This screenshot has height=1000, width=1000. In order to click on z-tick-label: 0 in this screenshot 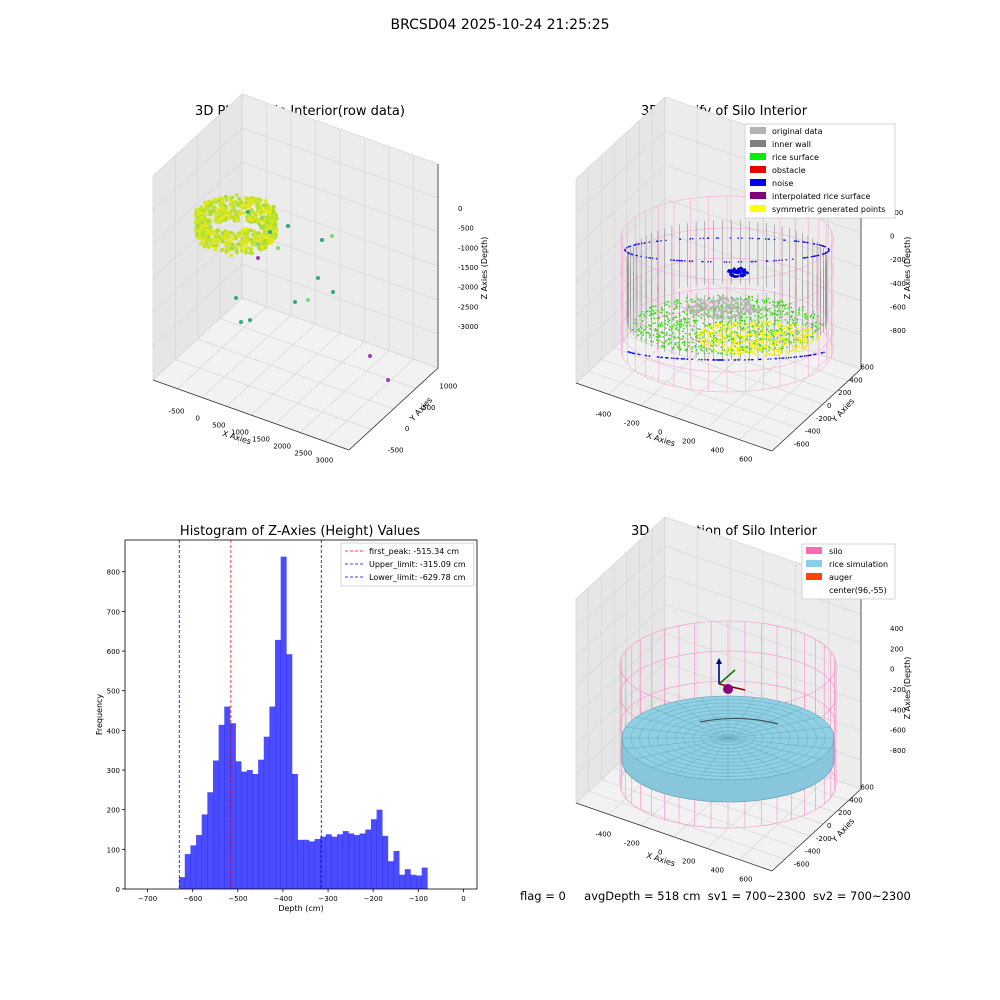, I will do `click(892, 670)`.